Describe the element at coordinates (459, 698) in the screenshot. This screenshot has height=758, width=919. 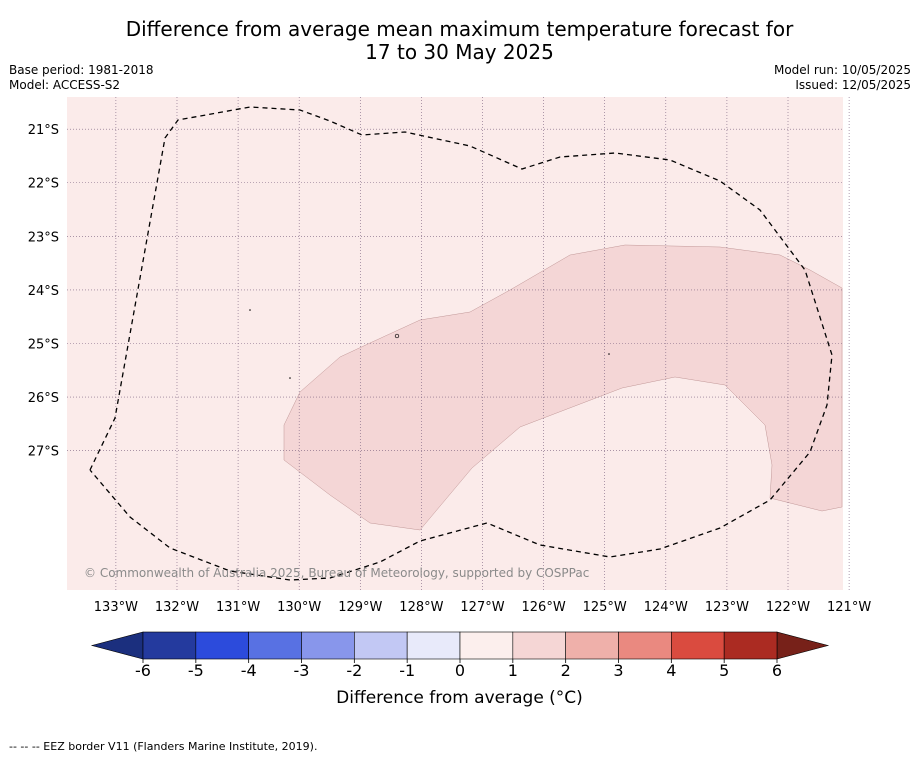
I see `colorbar-label: Difference from average (°C)` at that location.